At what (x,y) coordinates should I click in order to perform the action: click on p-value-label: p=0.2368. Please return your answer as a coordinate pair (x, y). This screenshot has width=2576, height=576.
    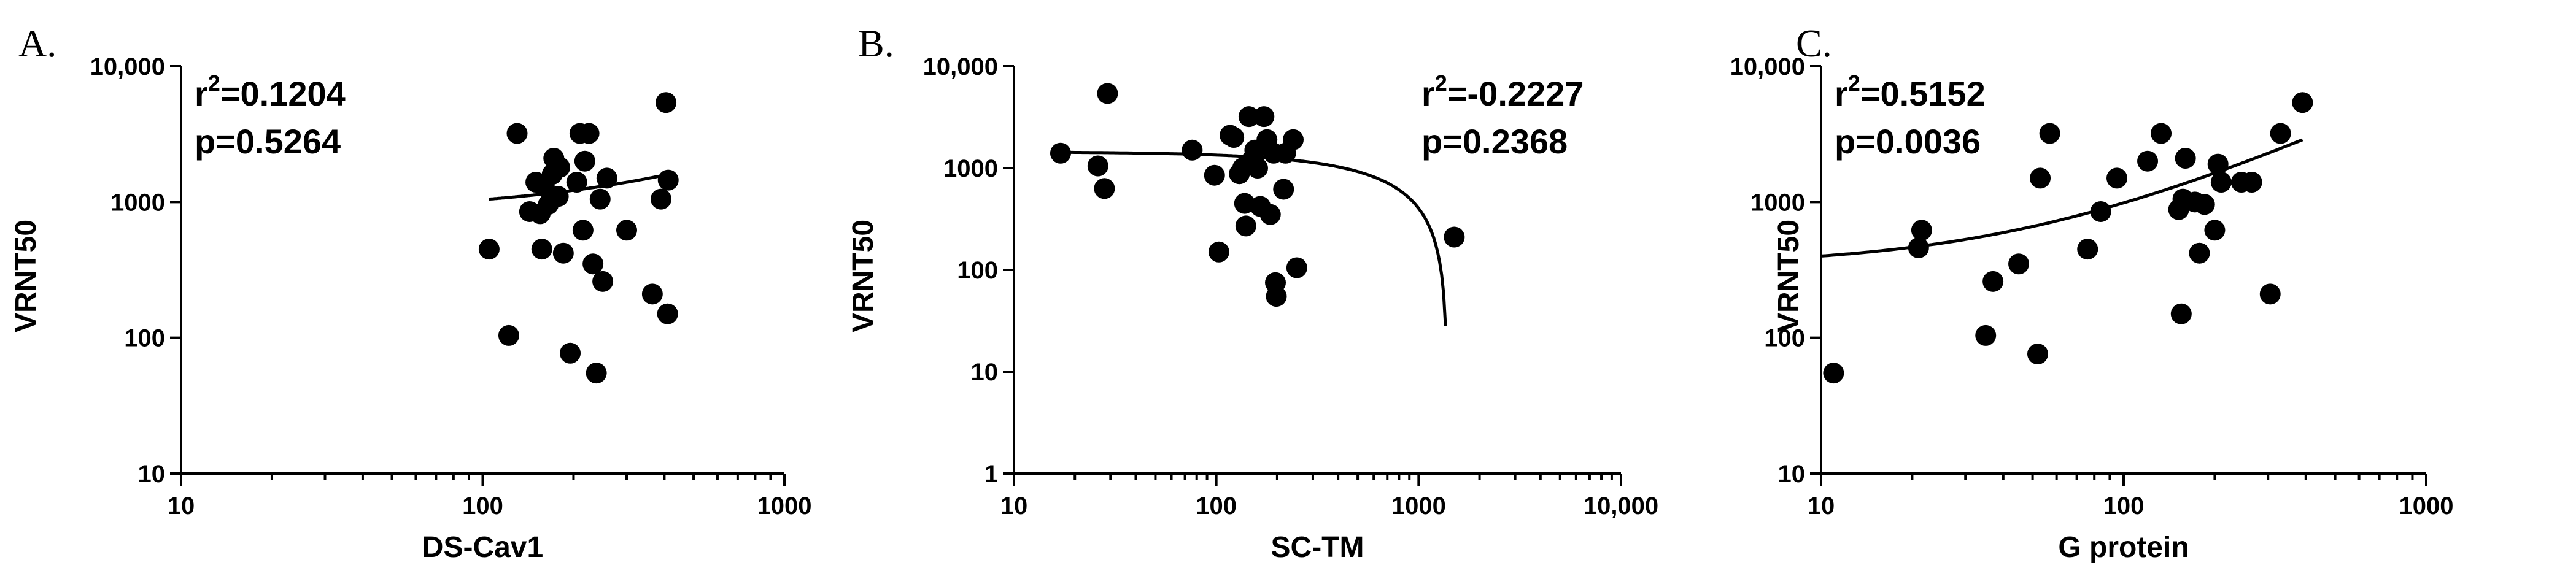
    Looking at the image, I should click on (1494, 141).